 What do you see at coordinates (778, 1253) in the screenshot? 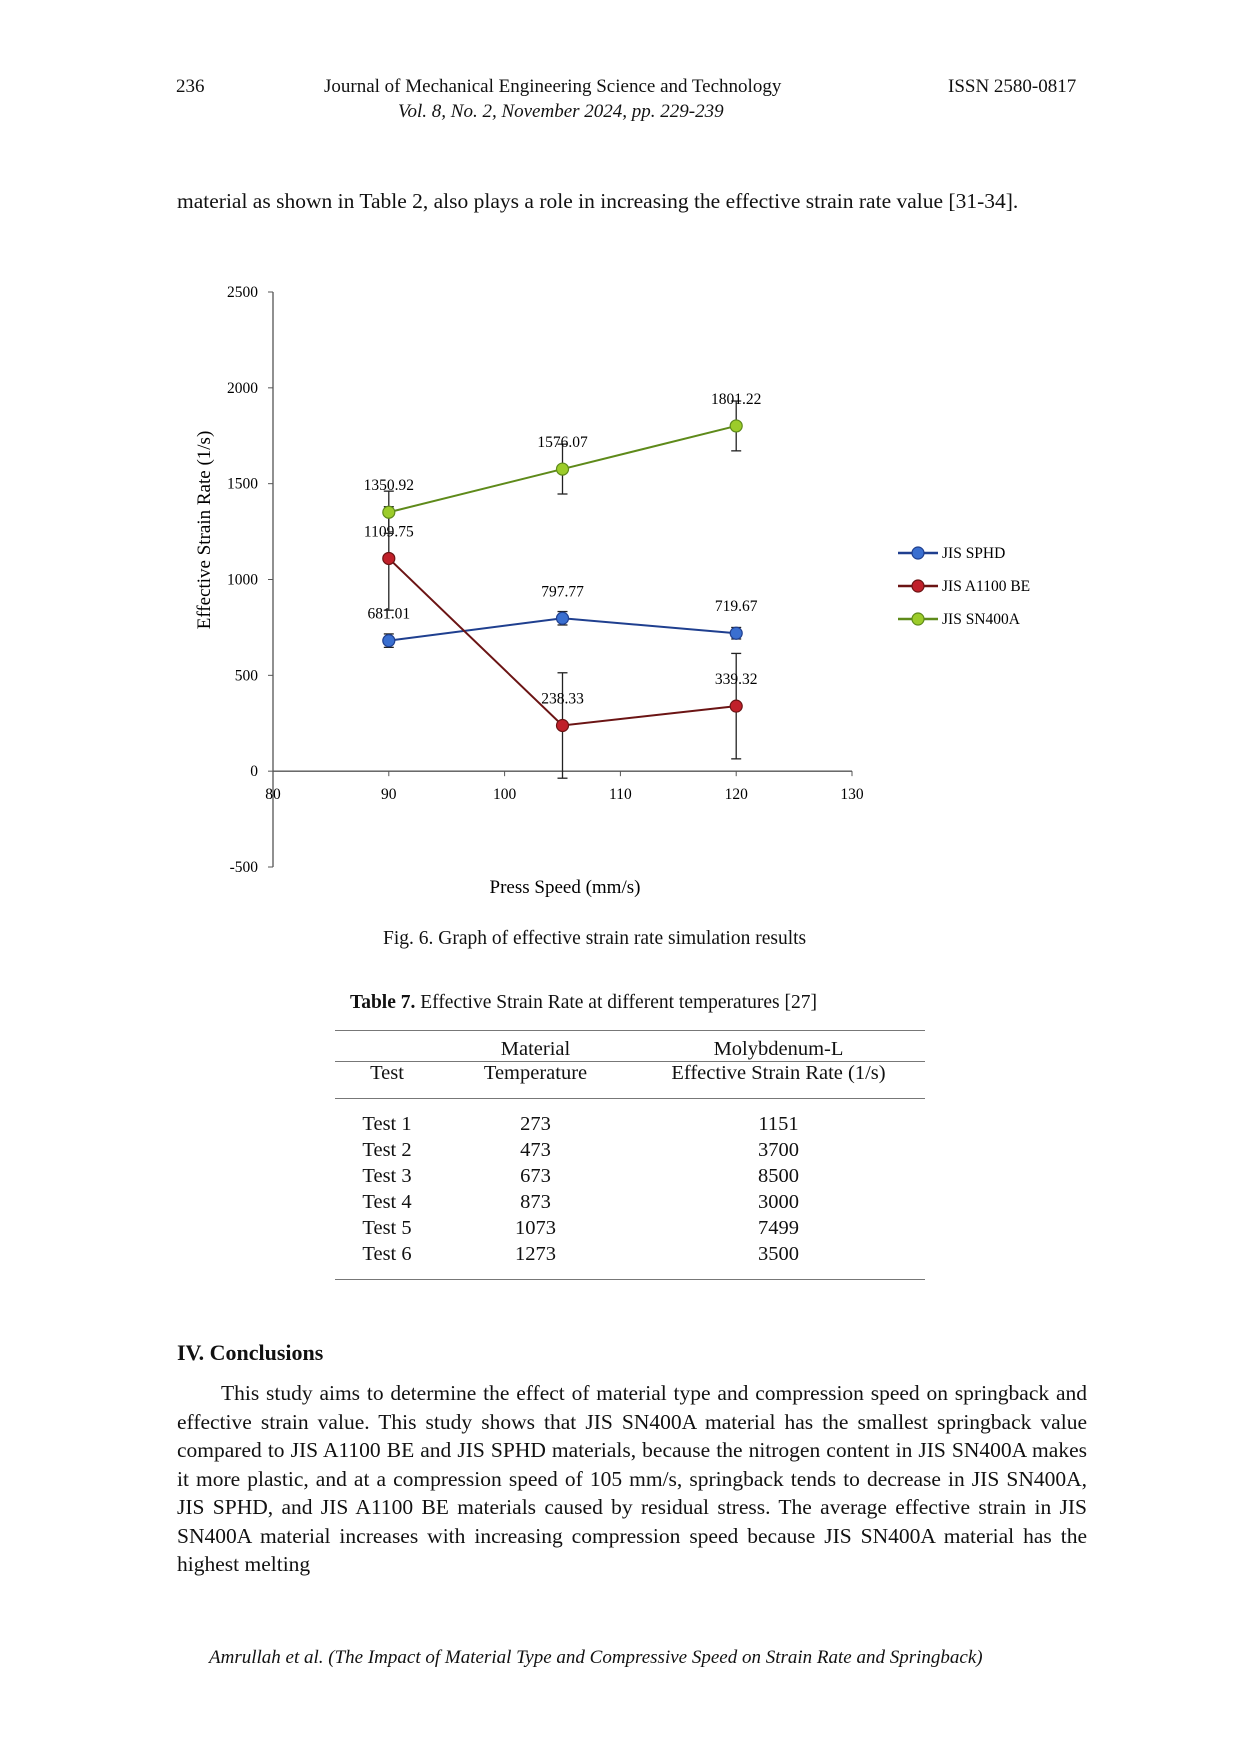
I see `table-cell: 3500` at bounding box center [778, 1253].